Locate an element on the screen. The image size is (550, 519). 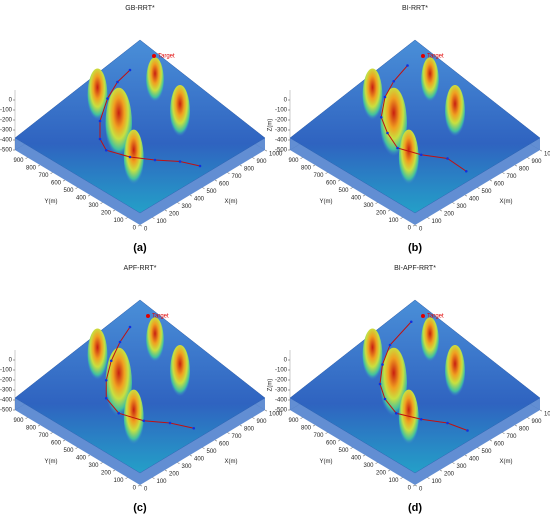
panel-label: (d) is located at coordinates (415, 508).